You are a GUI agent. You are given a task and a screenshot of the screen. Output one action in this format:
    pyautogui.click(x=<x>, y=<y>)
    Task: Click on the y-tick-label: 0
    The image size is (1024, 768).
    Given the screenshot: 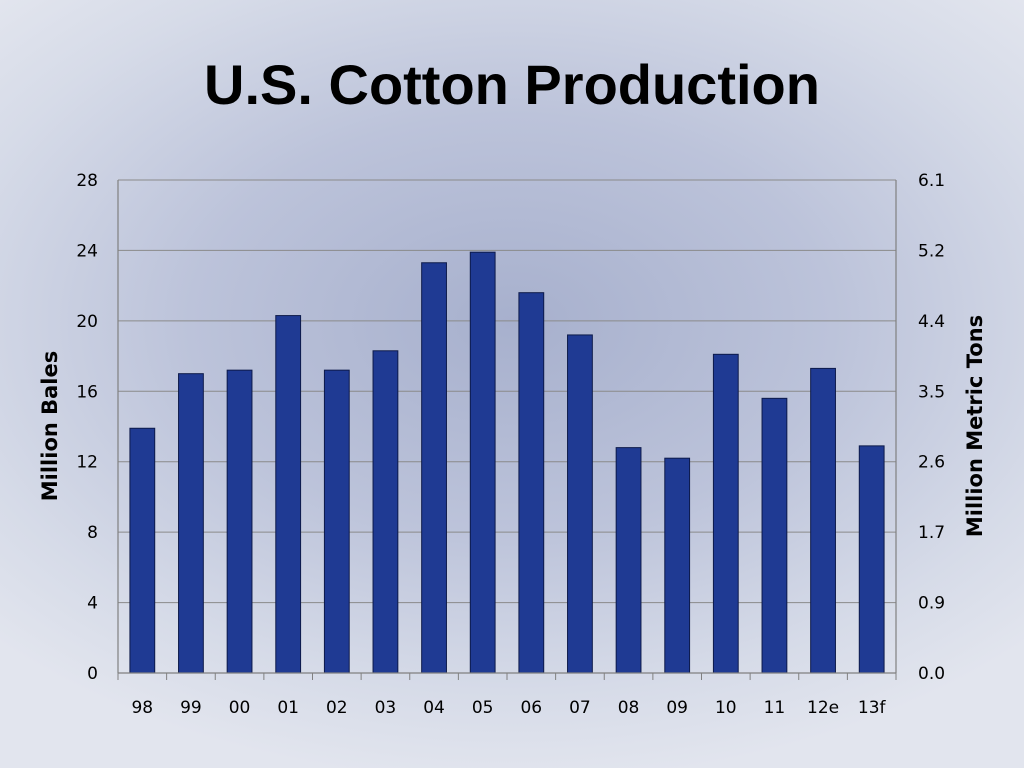 What is the action you would take?
    pyautogui.click(x=92, y=674)
    